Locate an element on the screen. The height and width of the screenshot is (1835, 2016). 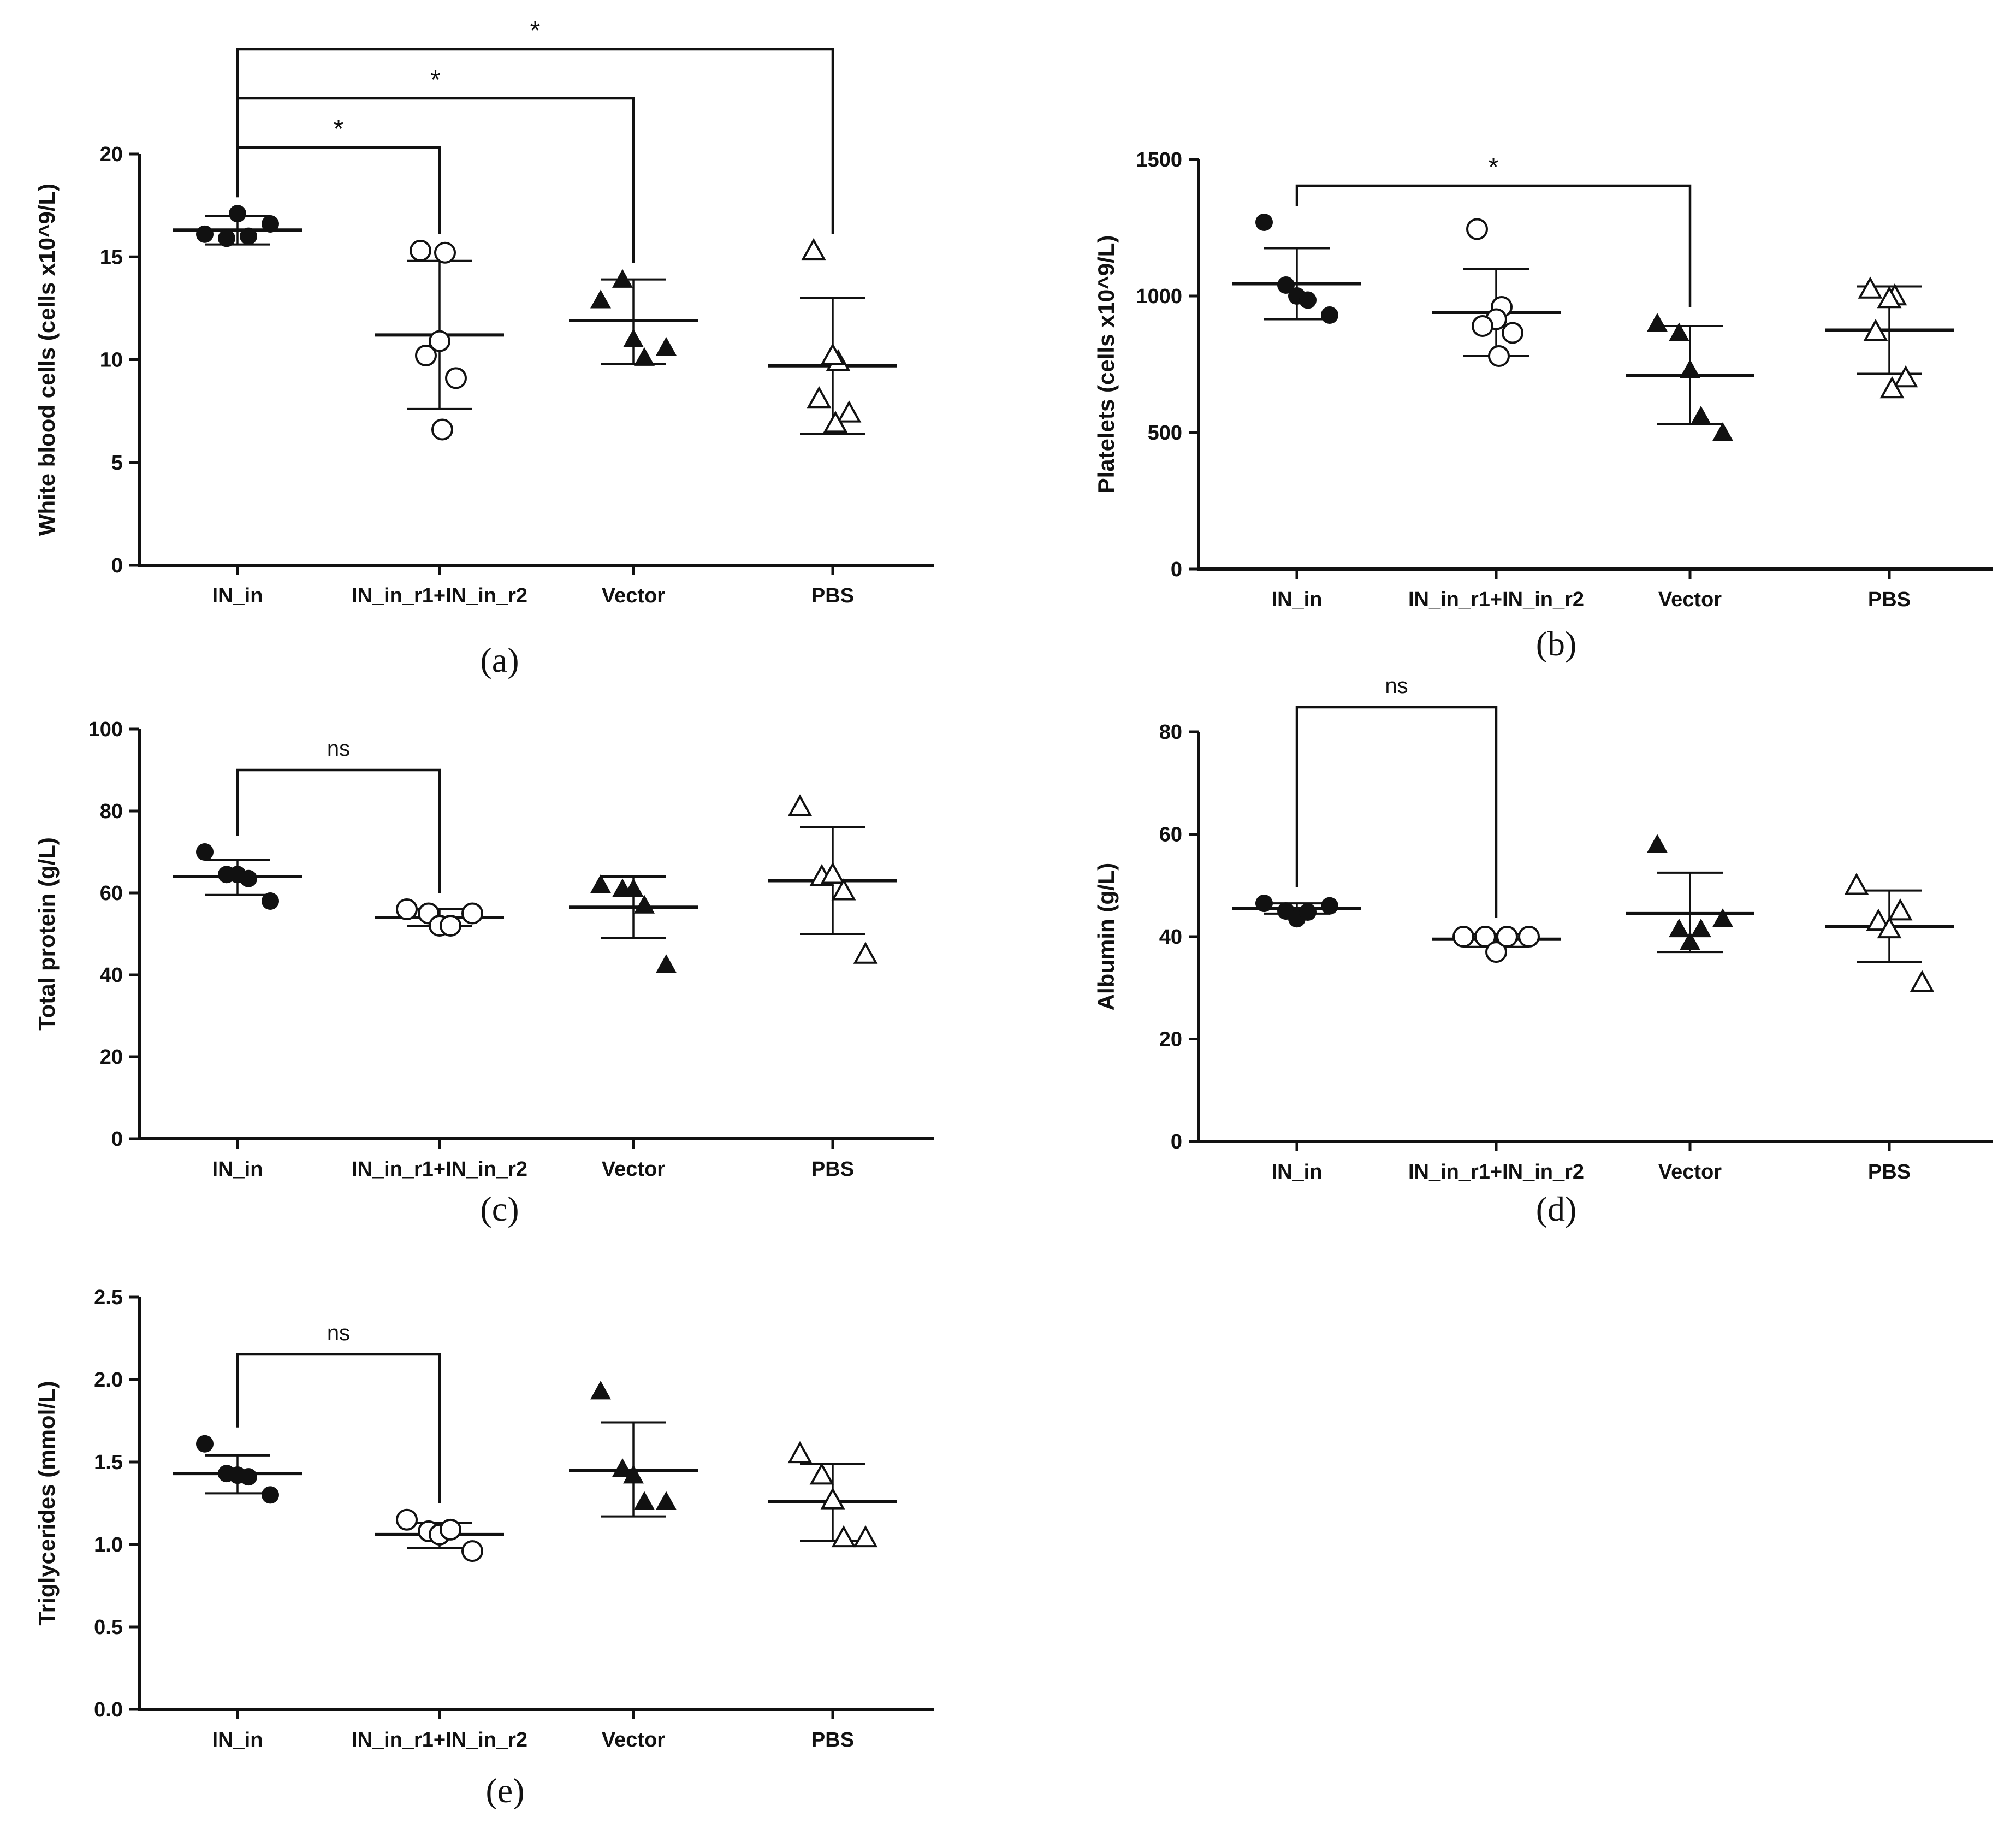
panel-caption: (c) is located at coordinates (499, 1208).